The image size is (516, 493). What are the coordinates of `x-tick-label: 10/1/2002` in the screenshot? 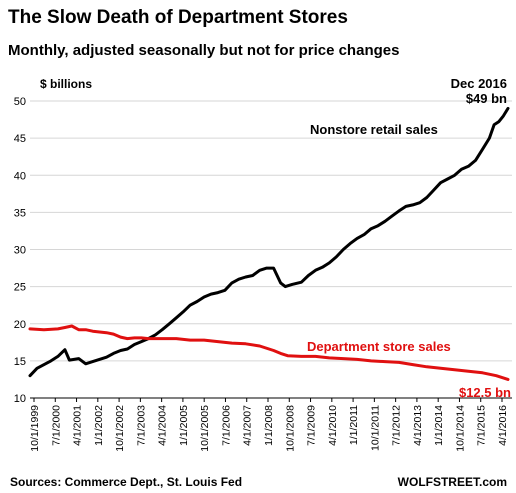 It's located at (120, 428).